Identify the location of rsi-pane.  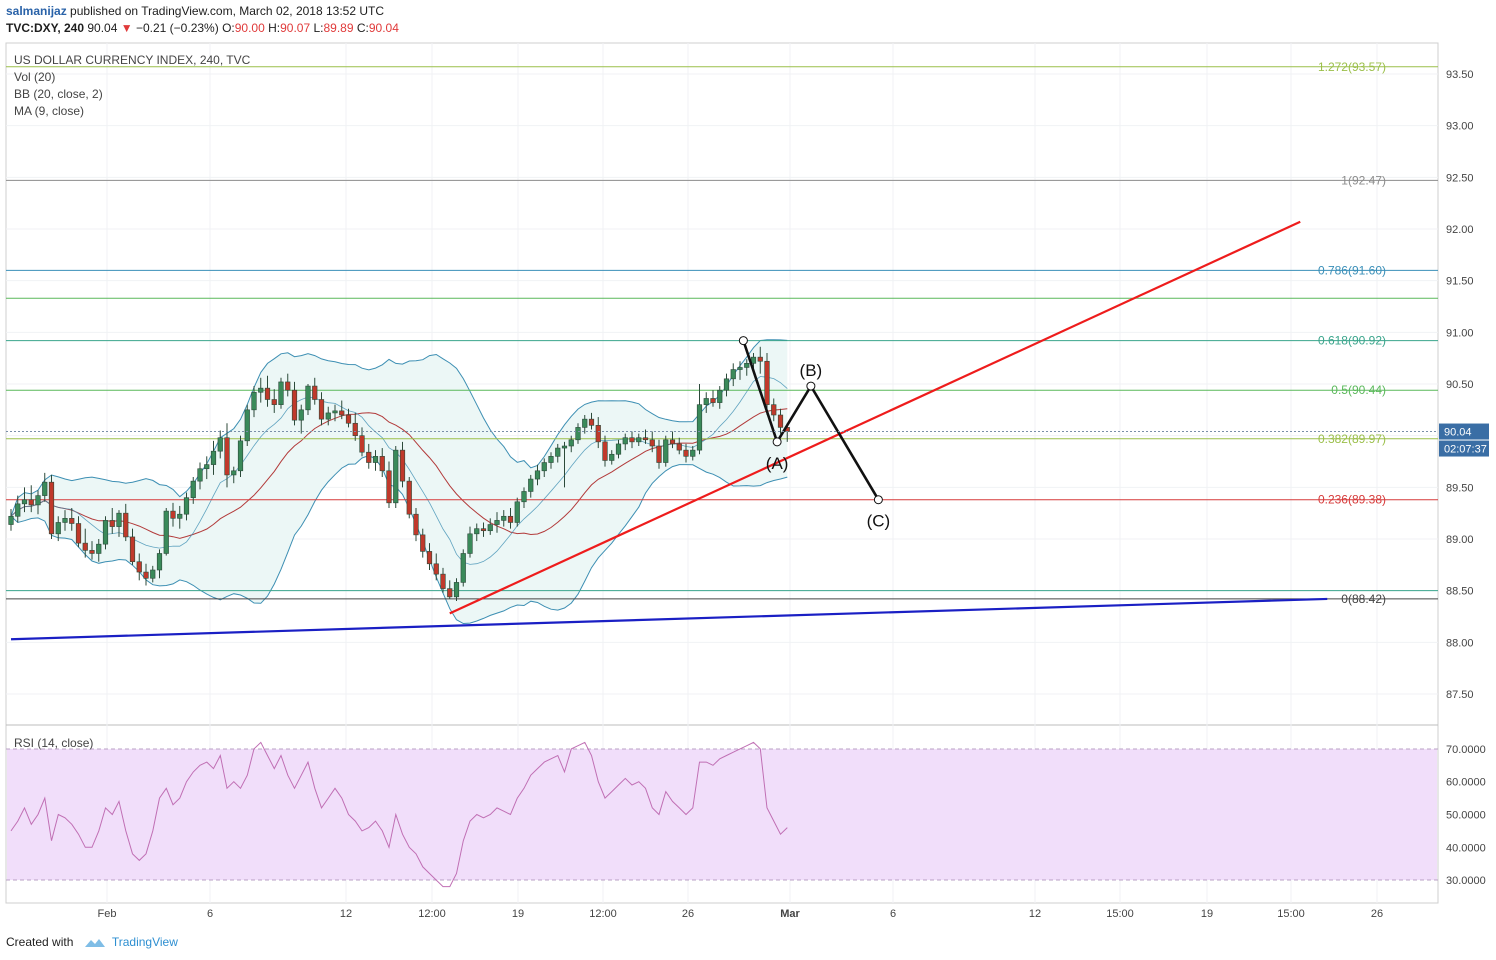
(722, 814).